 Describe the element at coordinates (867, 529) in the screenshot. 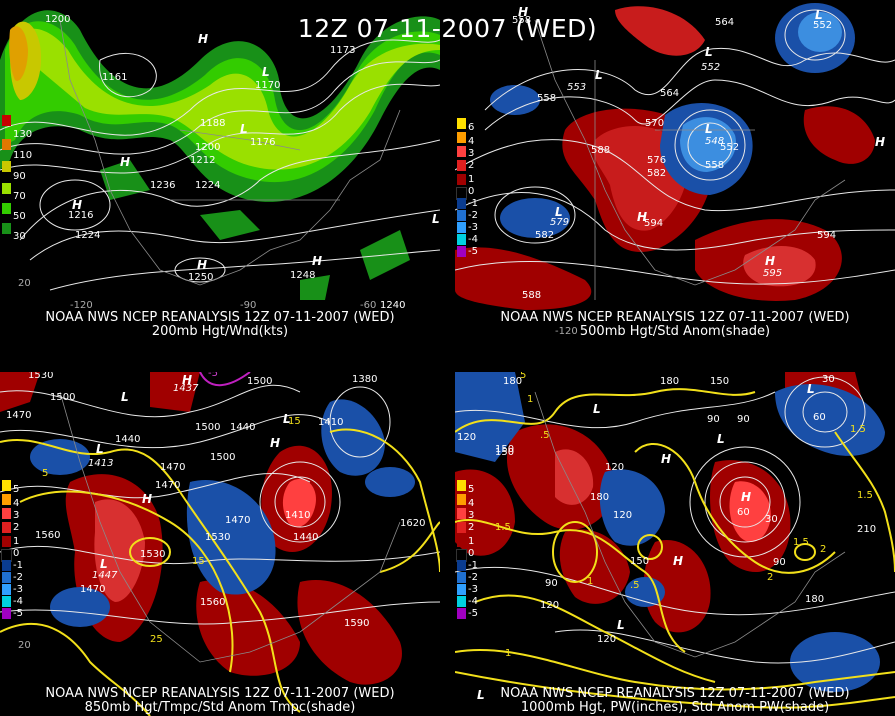

I see `height-label: 210` at that location.